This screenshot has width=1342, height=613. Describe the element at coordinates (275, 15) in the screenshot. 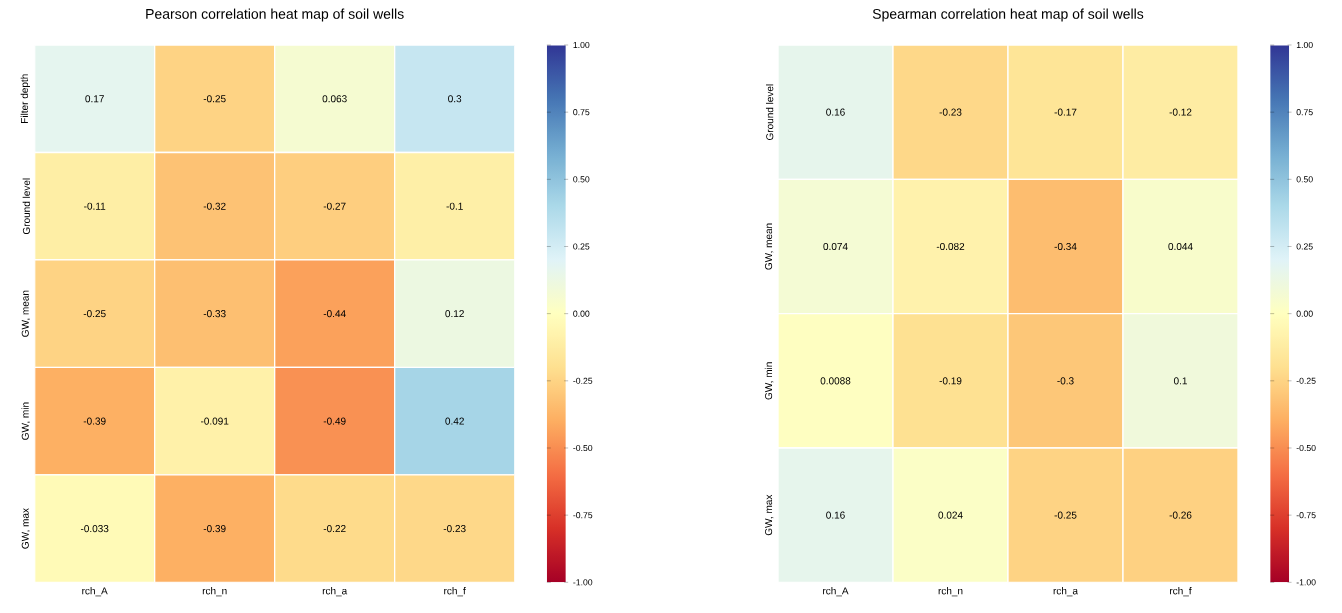

I see `chart-title: Pearson correlation heat map of soil wells` at that location.